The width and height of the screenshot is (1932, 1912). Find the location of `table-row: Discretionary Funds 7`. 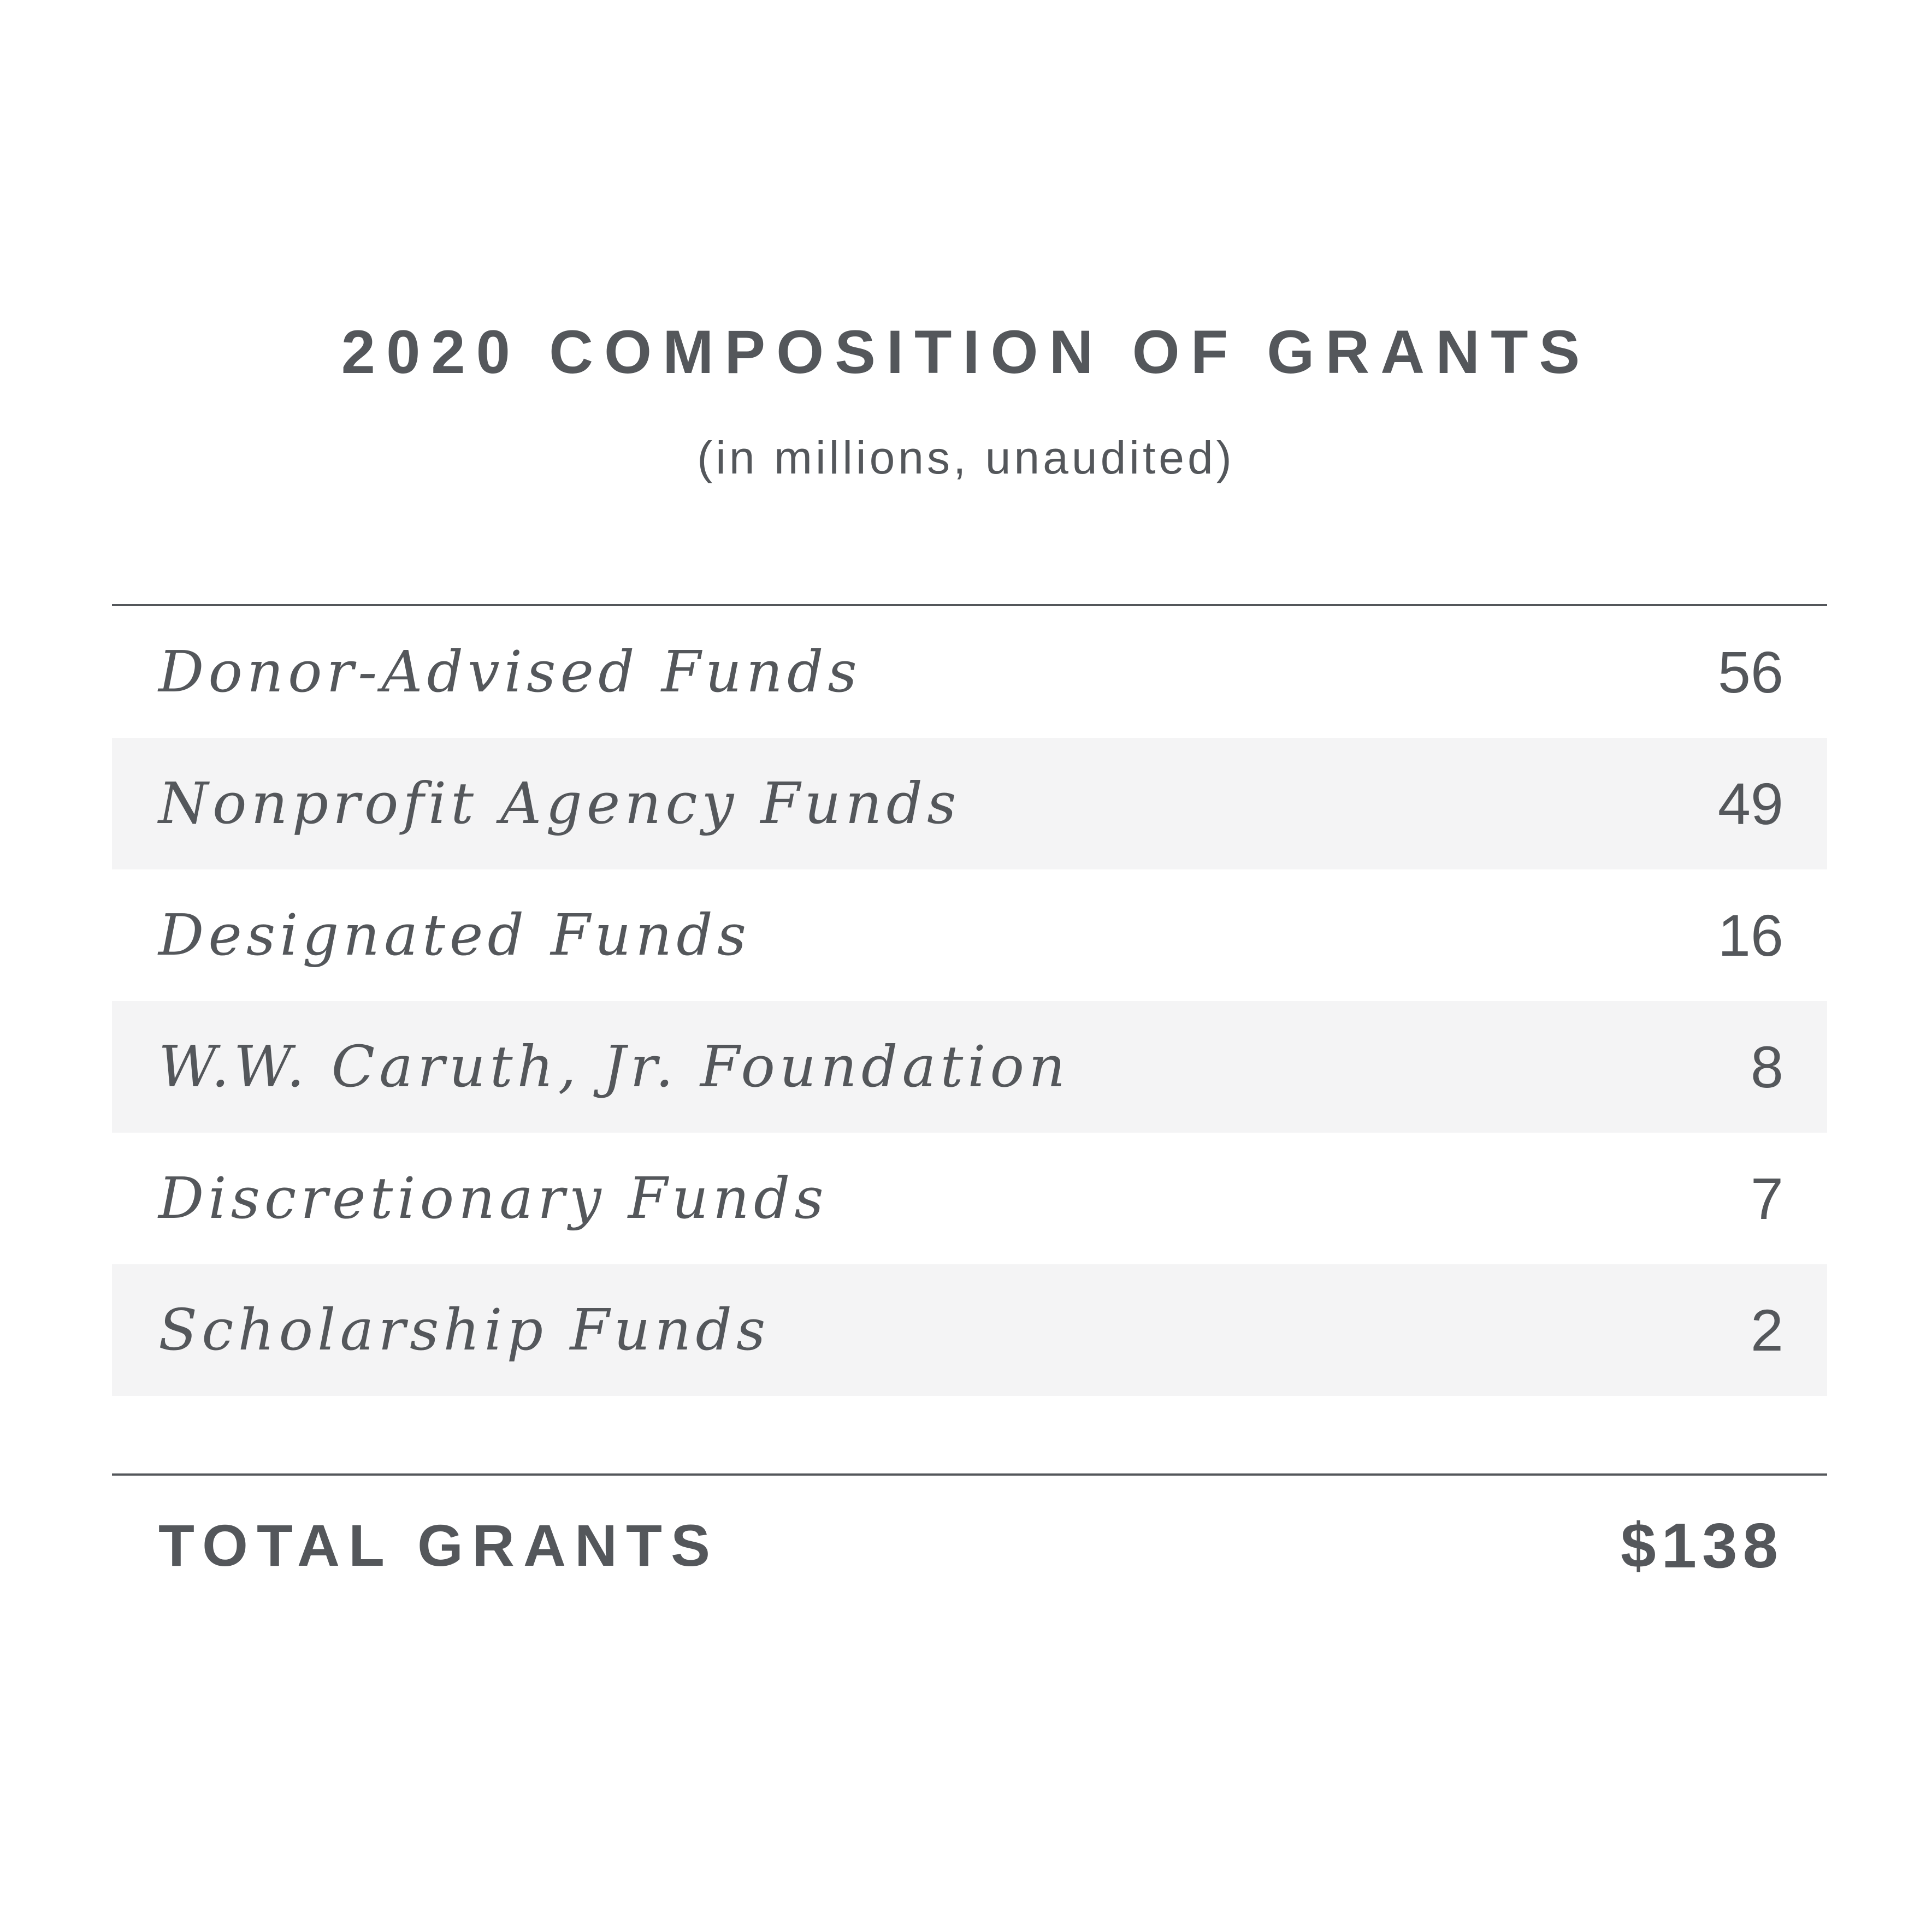

table-row: Discretionary Funds 7 is located at coordinates (969, 1198).